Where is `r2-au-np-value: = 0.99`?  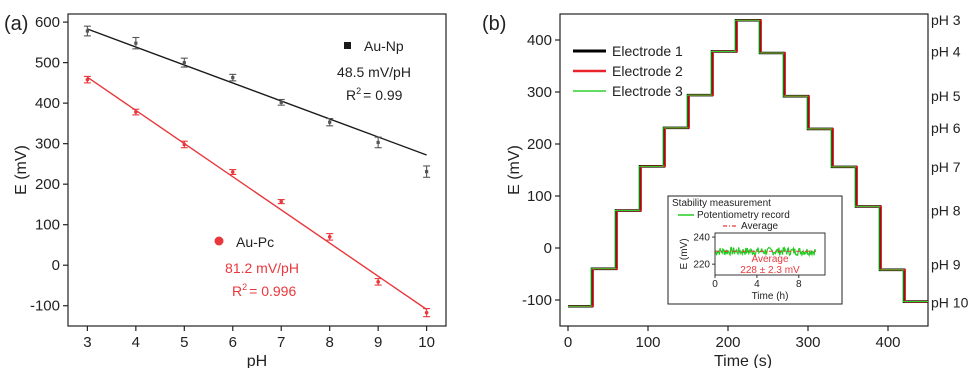 r2-au-np-value: = 0.99 is located at coordinates (383, 95).